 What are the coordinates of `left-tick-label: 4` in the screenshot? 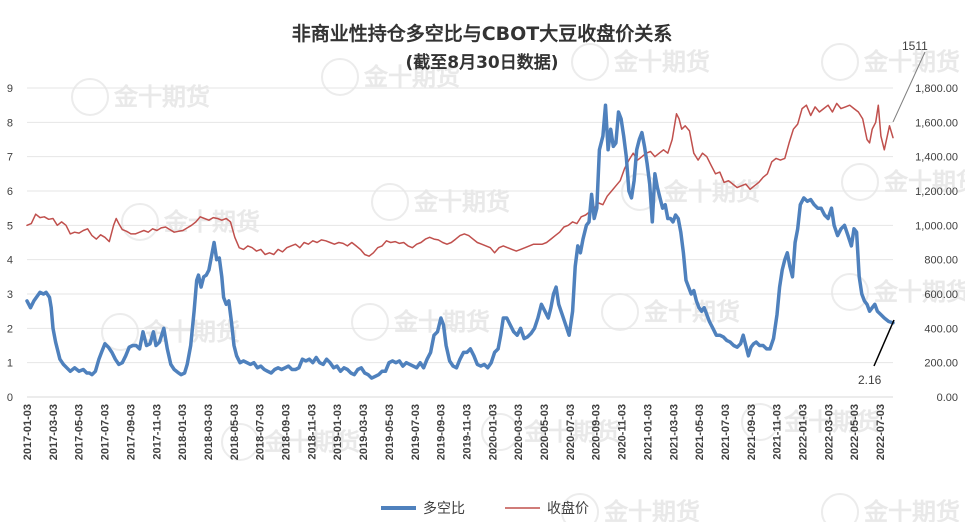 It's located at (10, 261).